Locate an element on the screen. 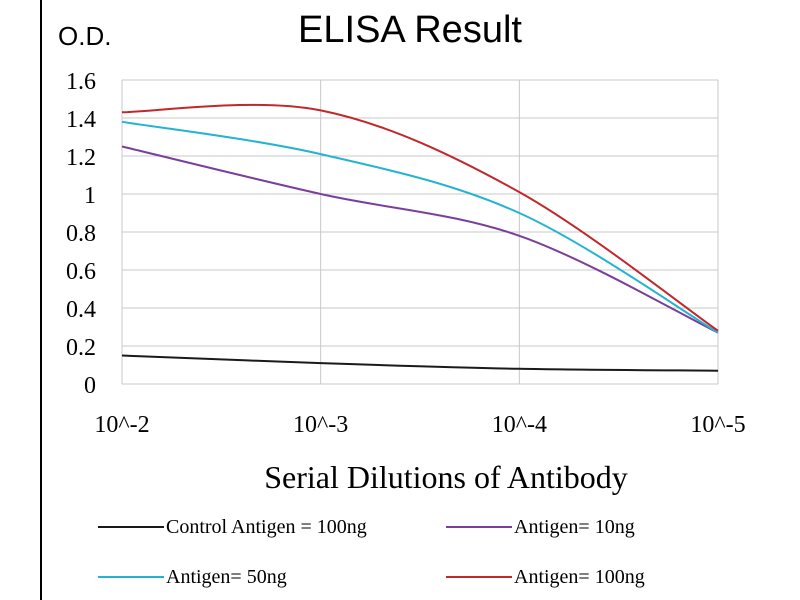  y-axis-label: O.D. is located at coordinates (84, 36).